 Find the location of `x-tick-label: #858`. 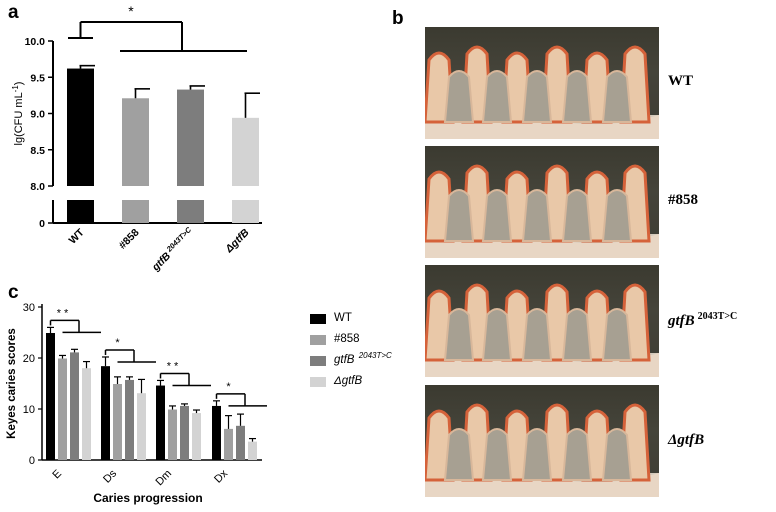

x-tick-label: #858 is located at coordinates (129, 239).